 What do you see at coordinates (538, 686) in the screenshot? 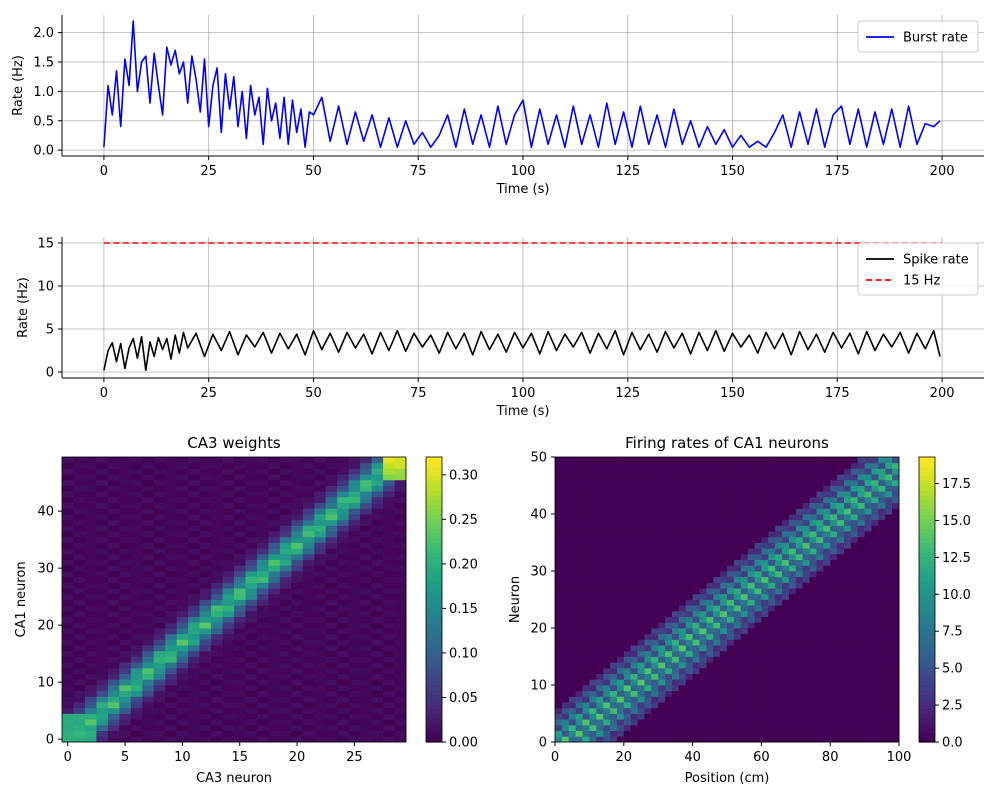
I see `y-tick-label: 10` at bounding box center [538, 686].